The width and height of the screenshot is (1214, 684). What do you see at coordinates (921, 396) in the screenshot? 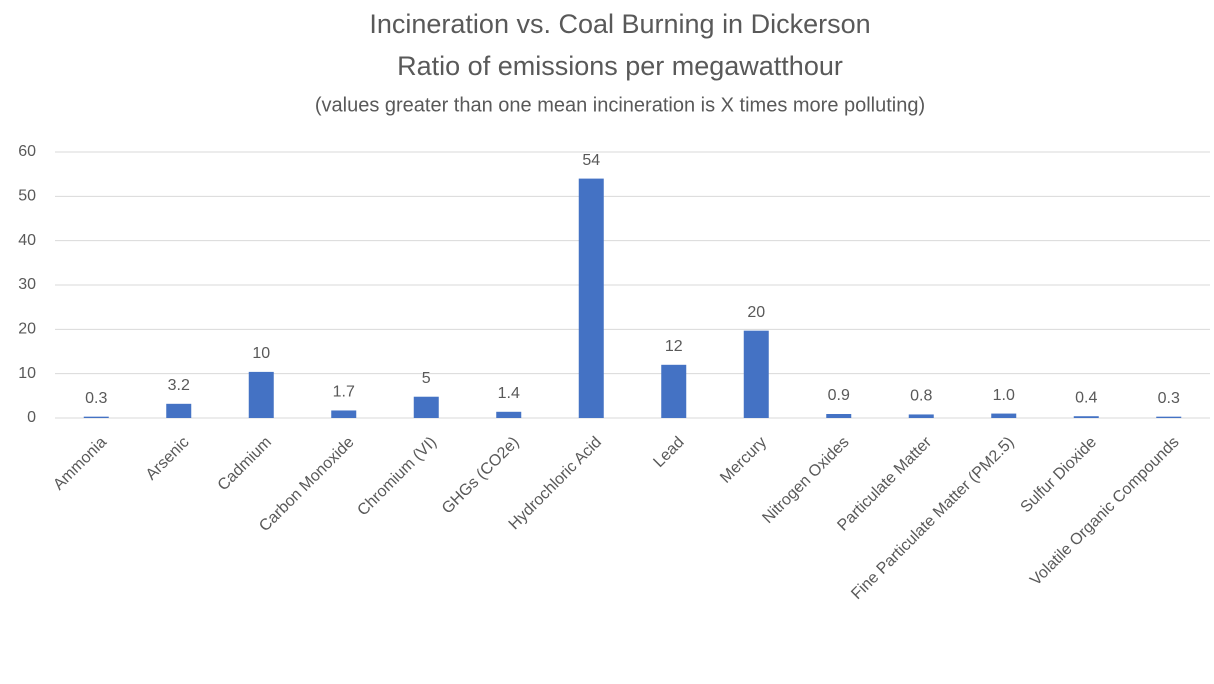
I see `data-label: 0.8` at bounding box center [921, 396].